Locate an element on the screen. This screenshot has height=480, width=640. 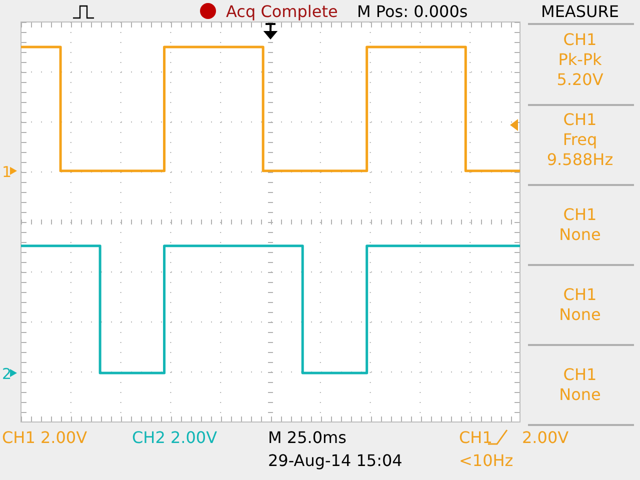
text: CH1 is located at coordinates (475, 437).